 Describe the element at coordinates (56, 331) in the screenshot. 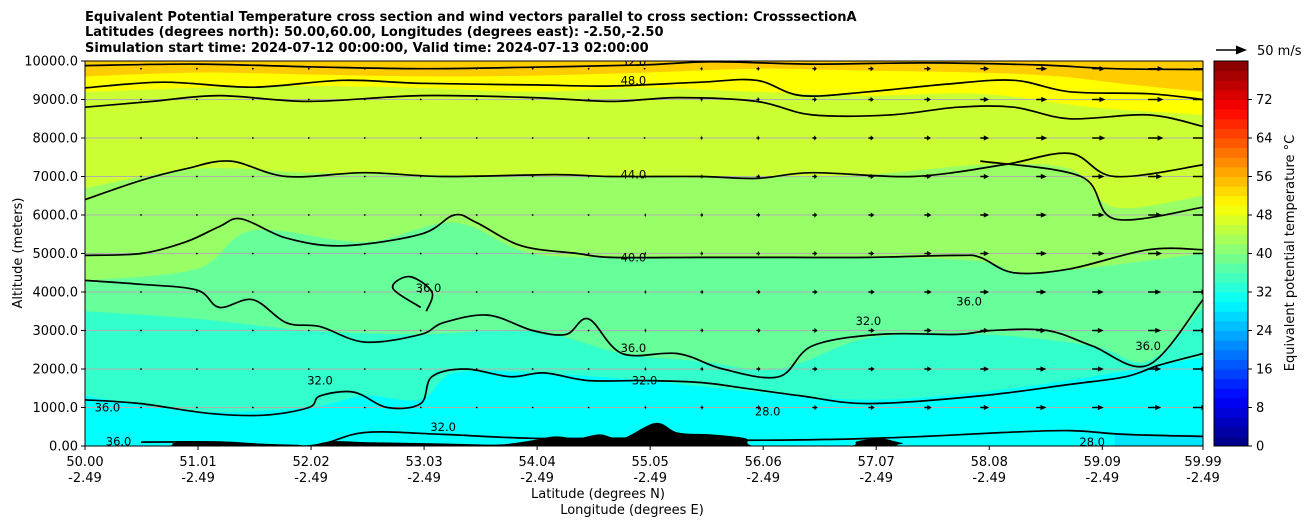

I see `y-tick-label: 3000.0` at that location.